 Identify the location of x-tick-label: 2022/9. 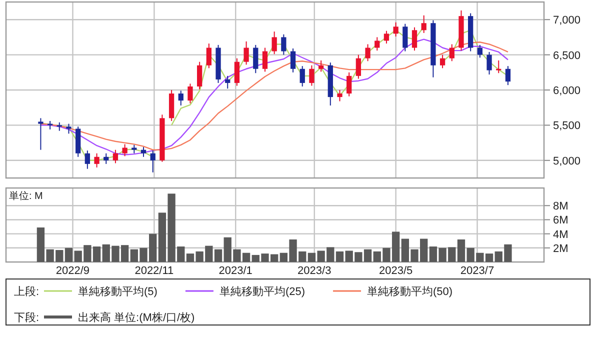
(73, 271).